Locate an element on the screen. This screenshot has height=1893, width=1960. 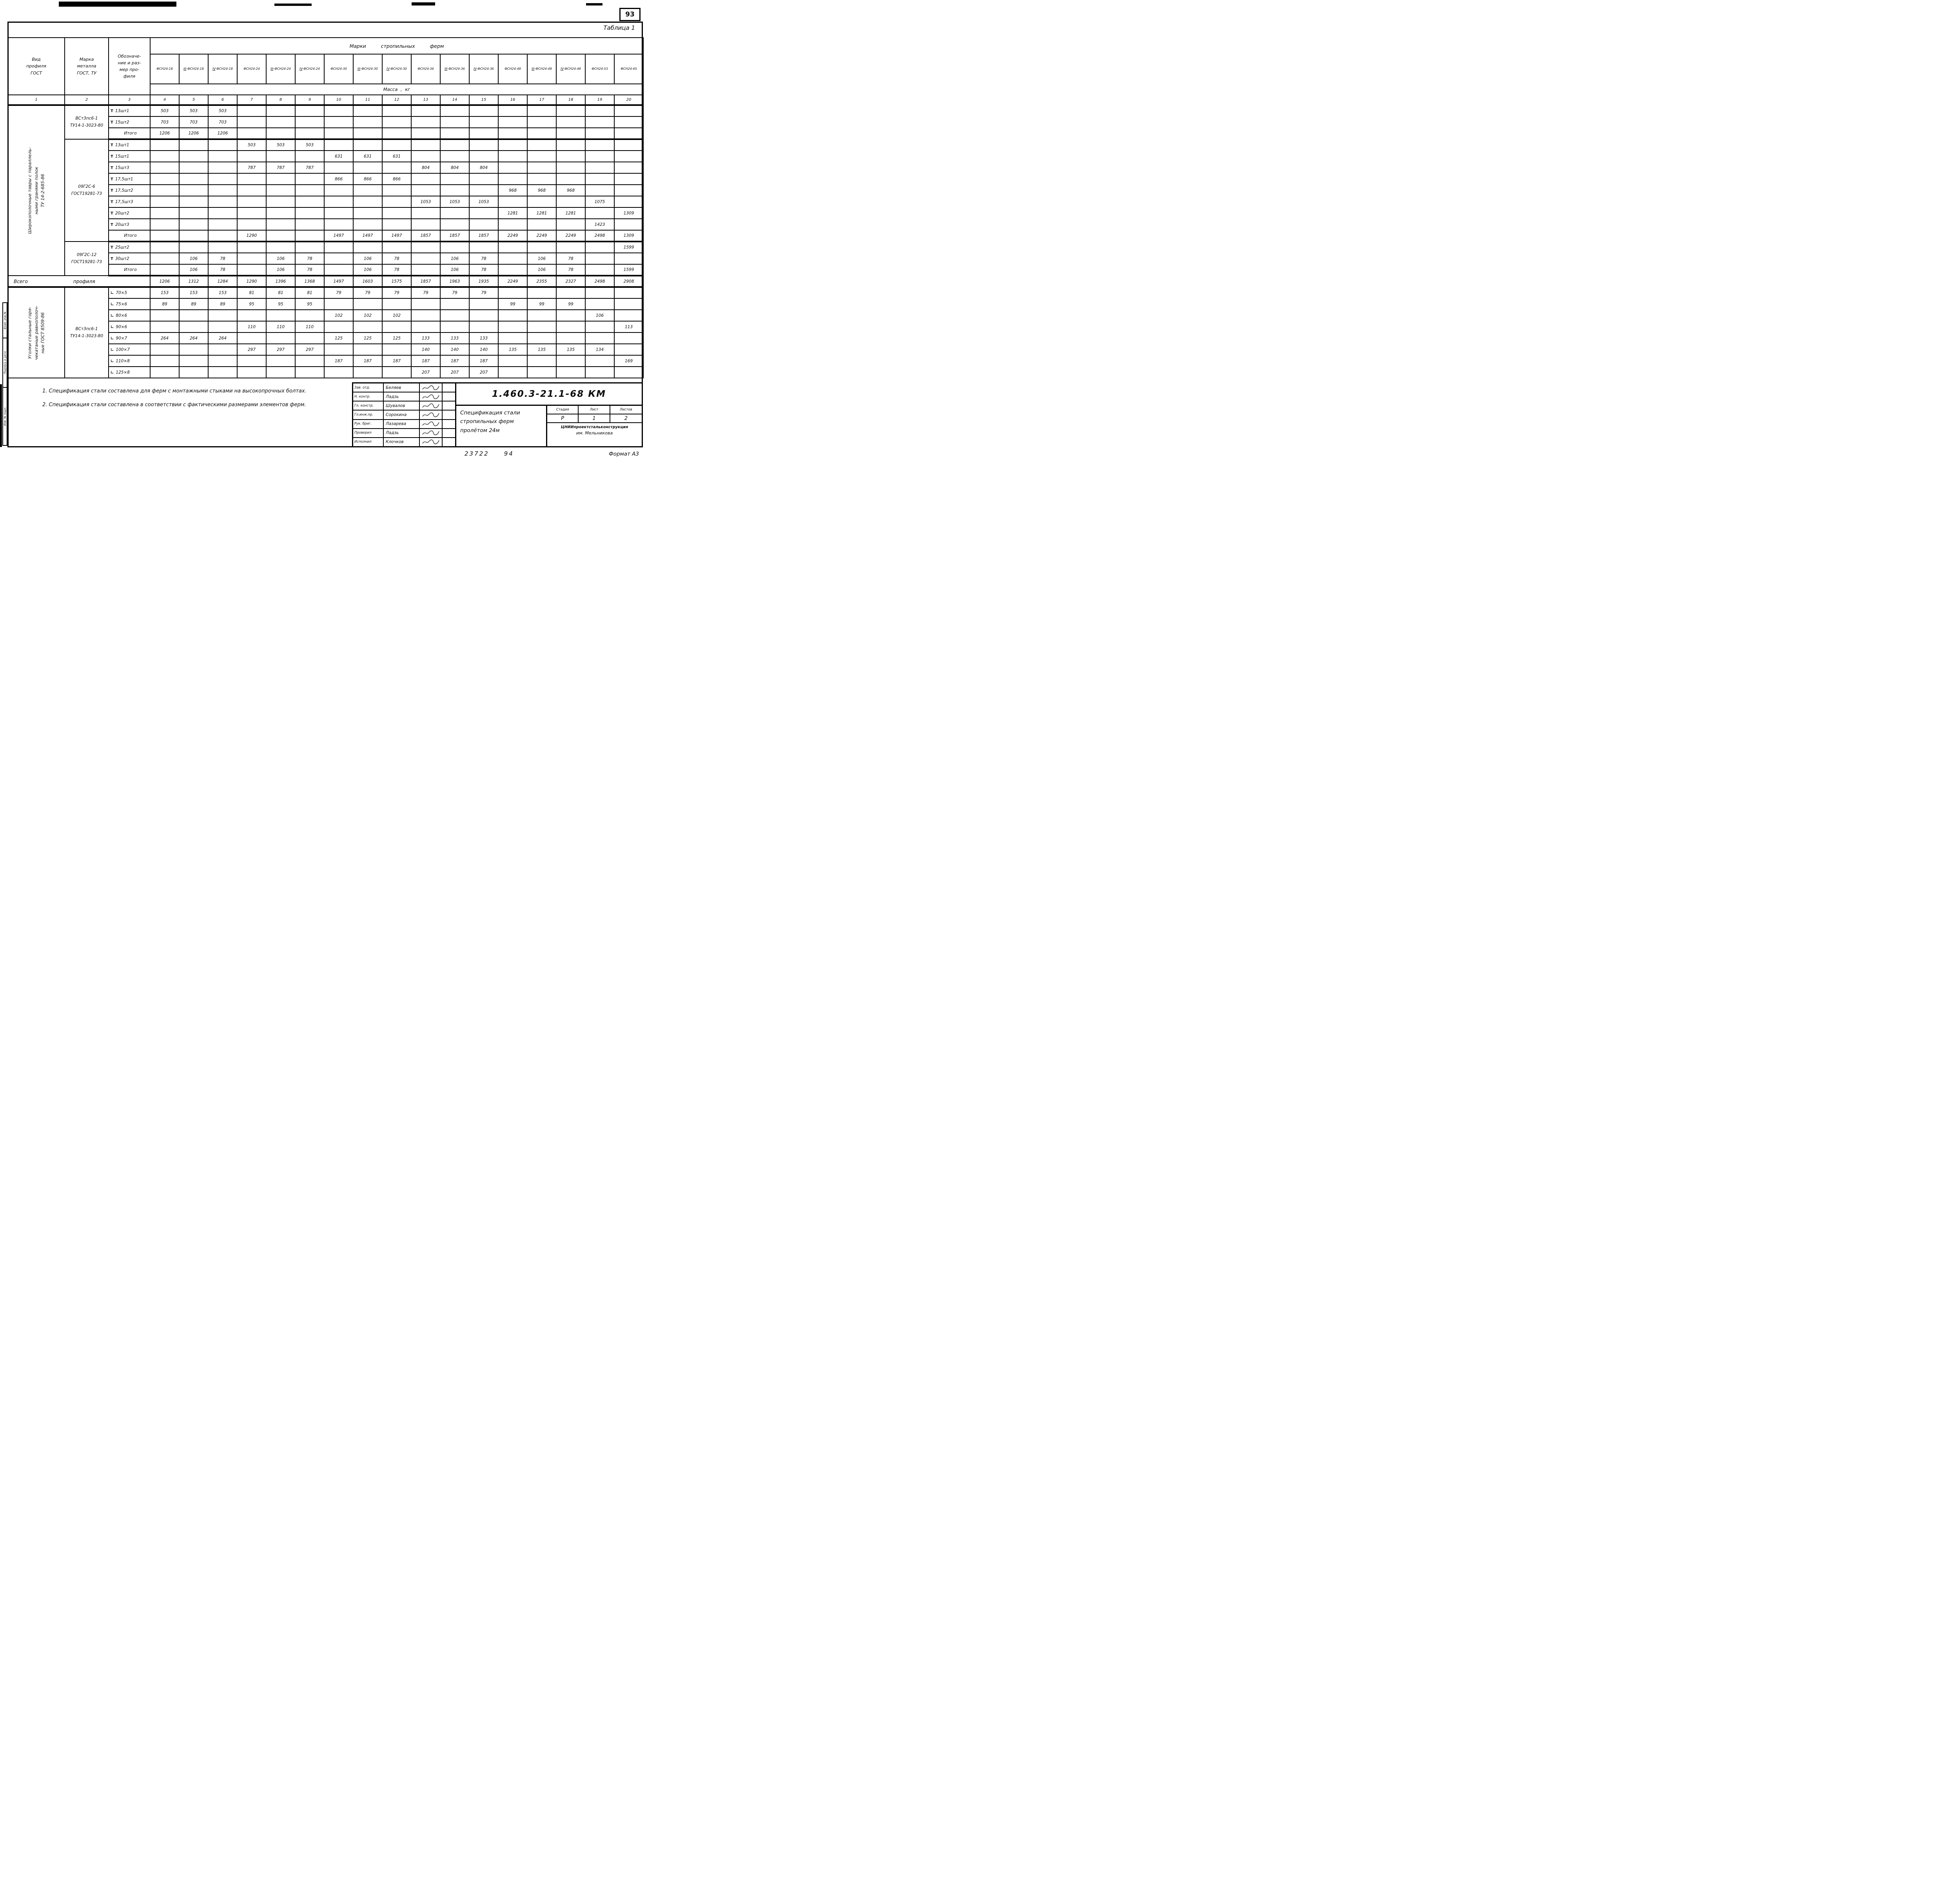
mass-value: 787 is located at coordinates (281, 168).